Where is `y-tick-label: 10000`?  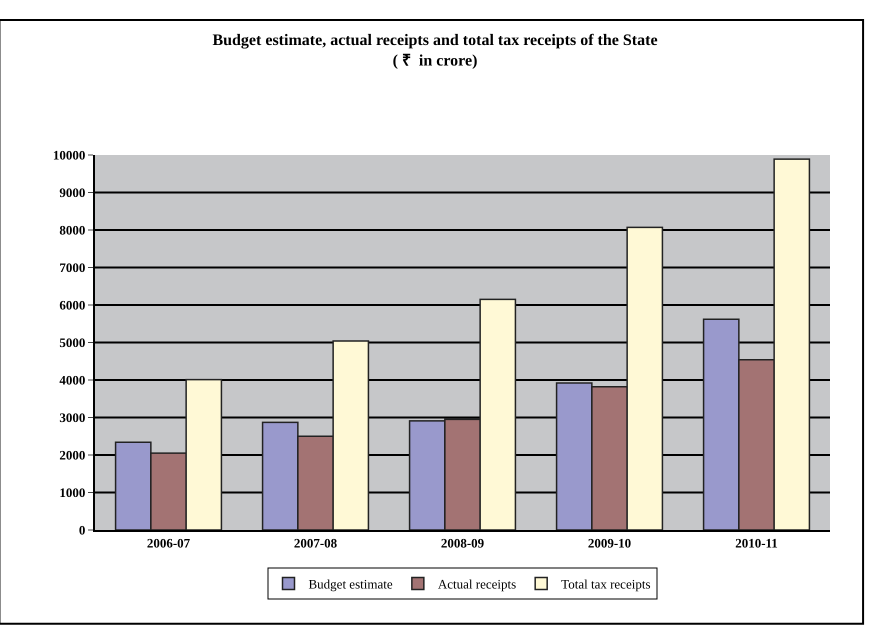
y-tick-label: 10000 is located at coordinates (69, 155).